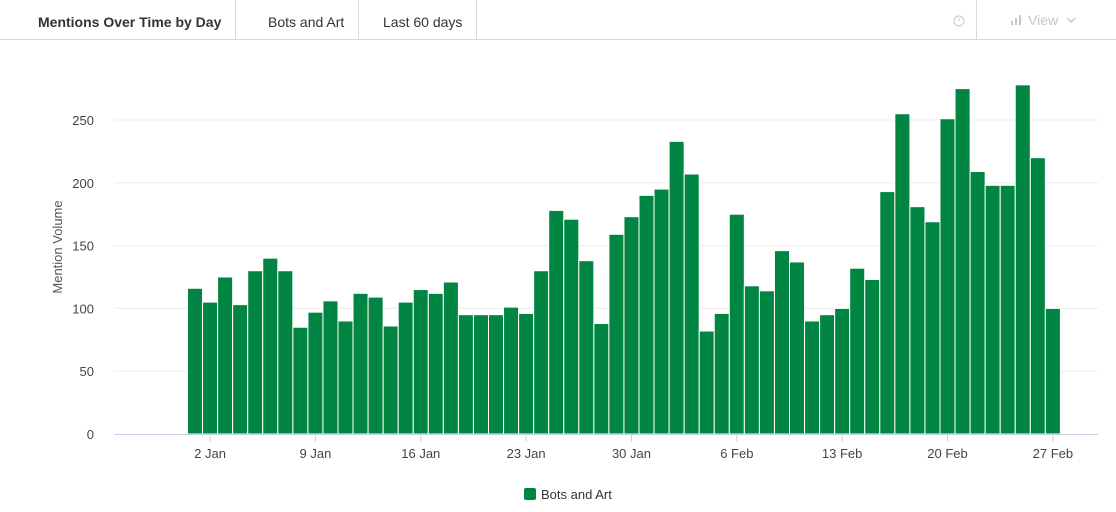 The height and width of the screenshot is (512, 1116). What do you see at coordinates (83, 120) in the screenshot?
I see `y-tick-label: 250` at bounding box center [83, 120].